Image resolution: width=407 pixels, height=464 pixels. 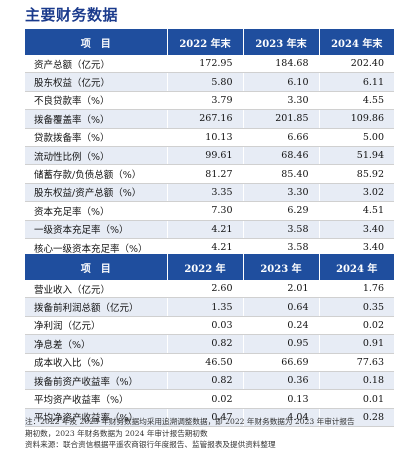 I want to click on row-label: 一级资本充足率（%）, so click(x=96, y=229).